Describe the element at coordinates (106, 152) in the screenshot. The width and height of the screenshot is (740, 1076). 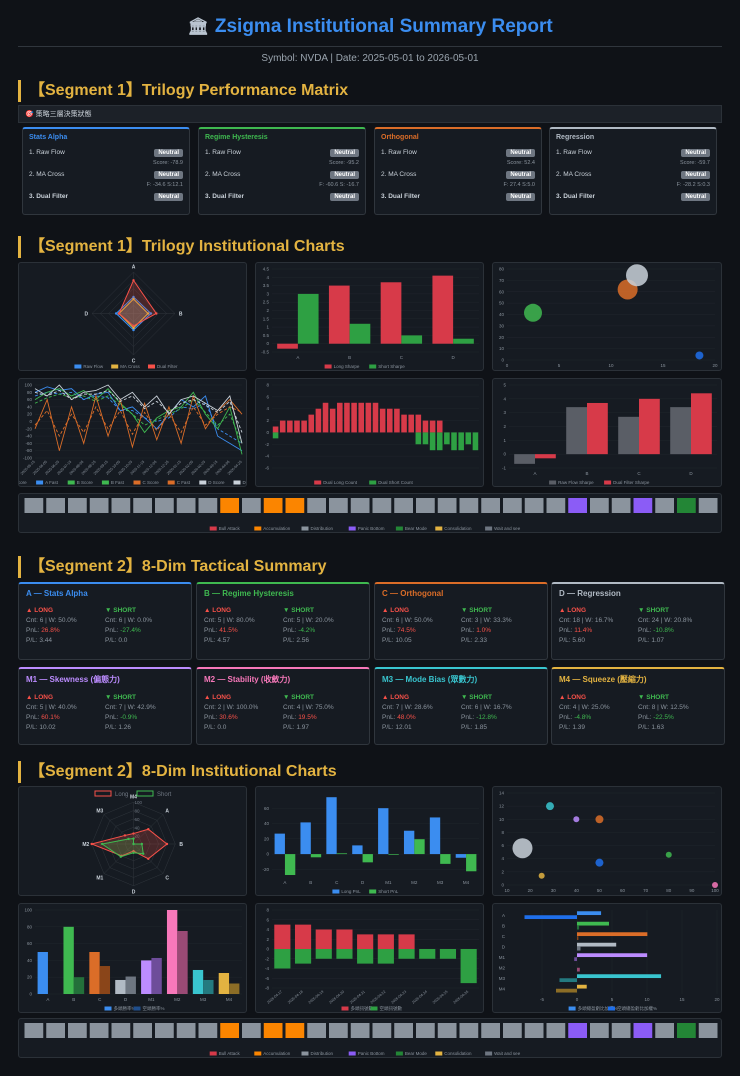
I see `signal-row: 1. Raw Flow Neutral` at that location.